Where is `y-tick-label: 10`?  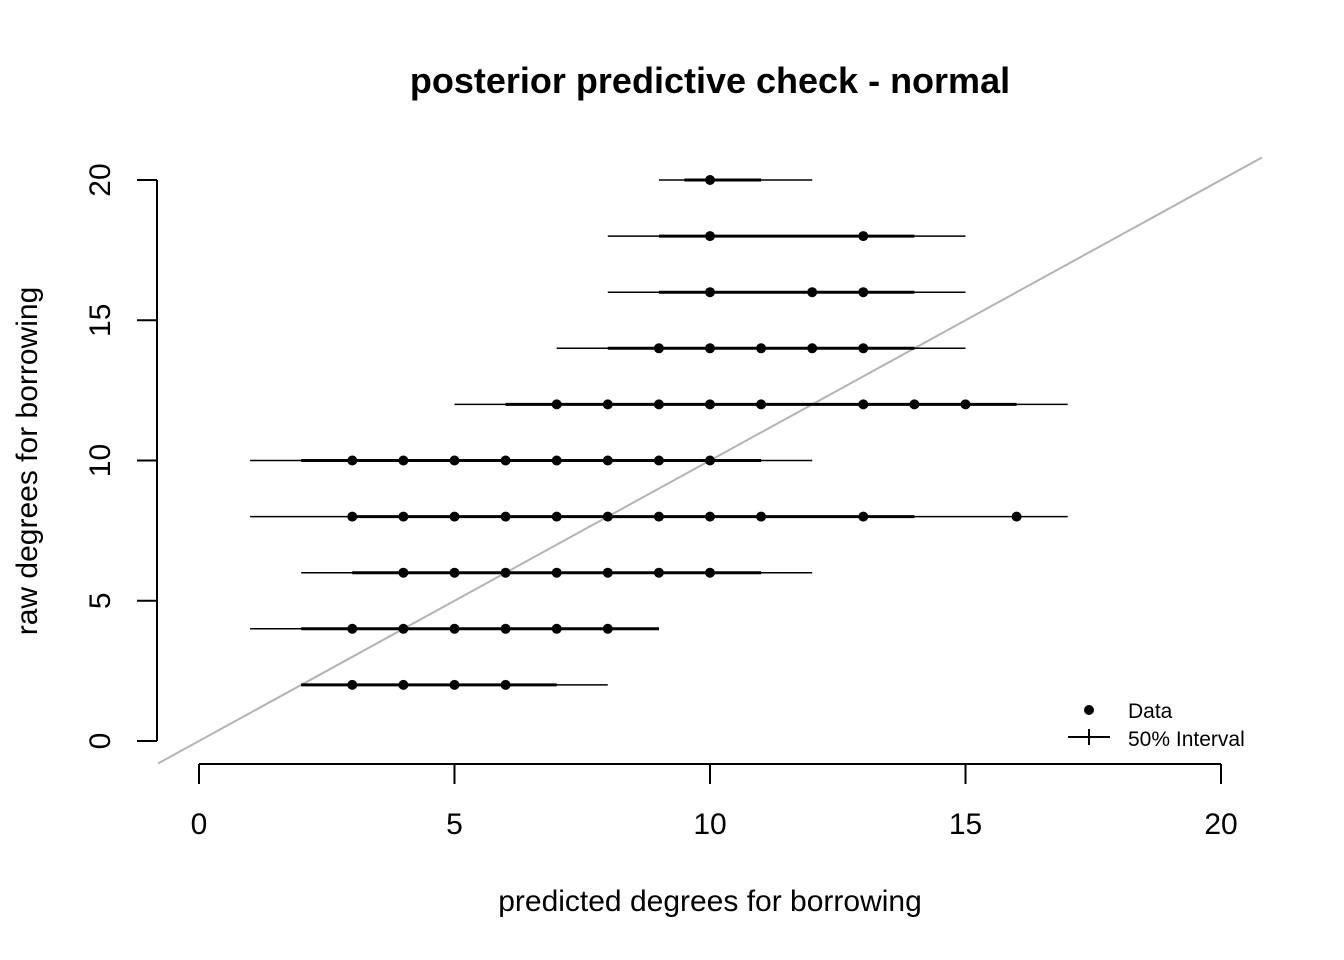
y-tick-label: 10 is located at coordinates (100, 460).